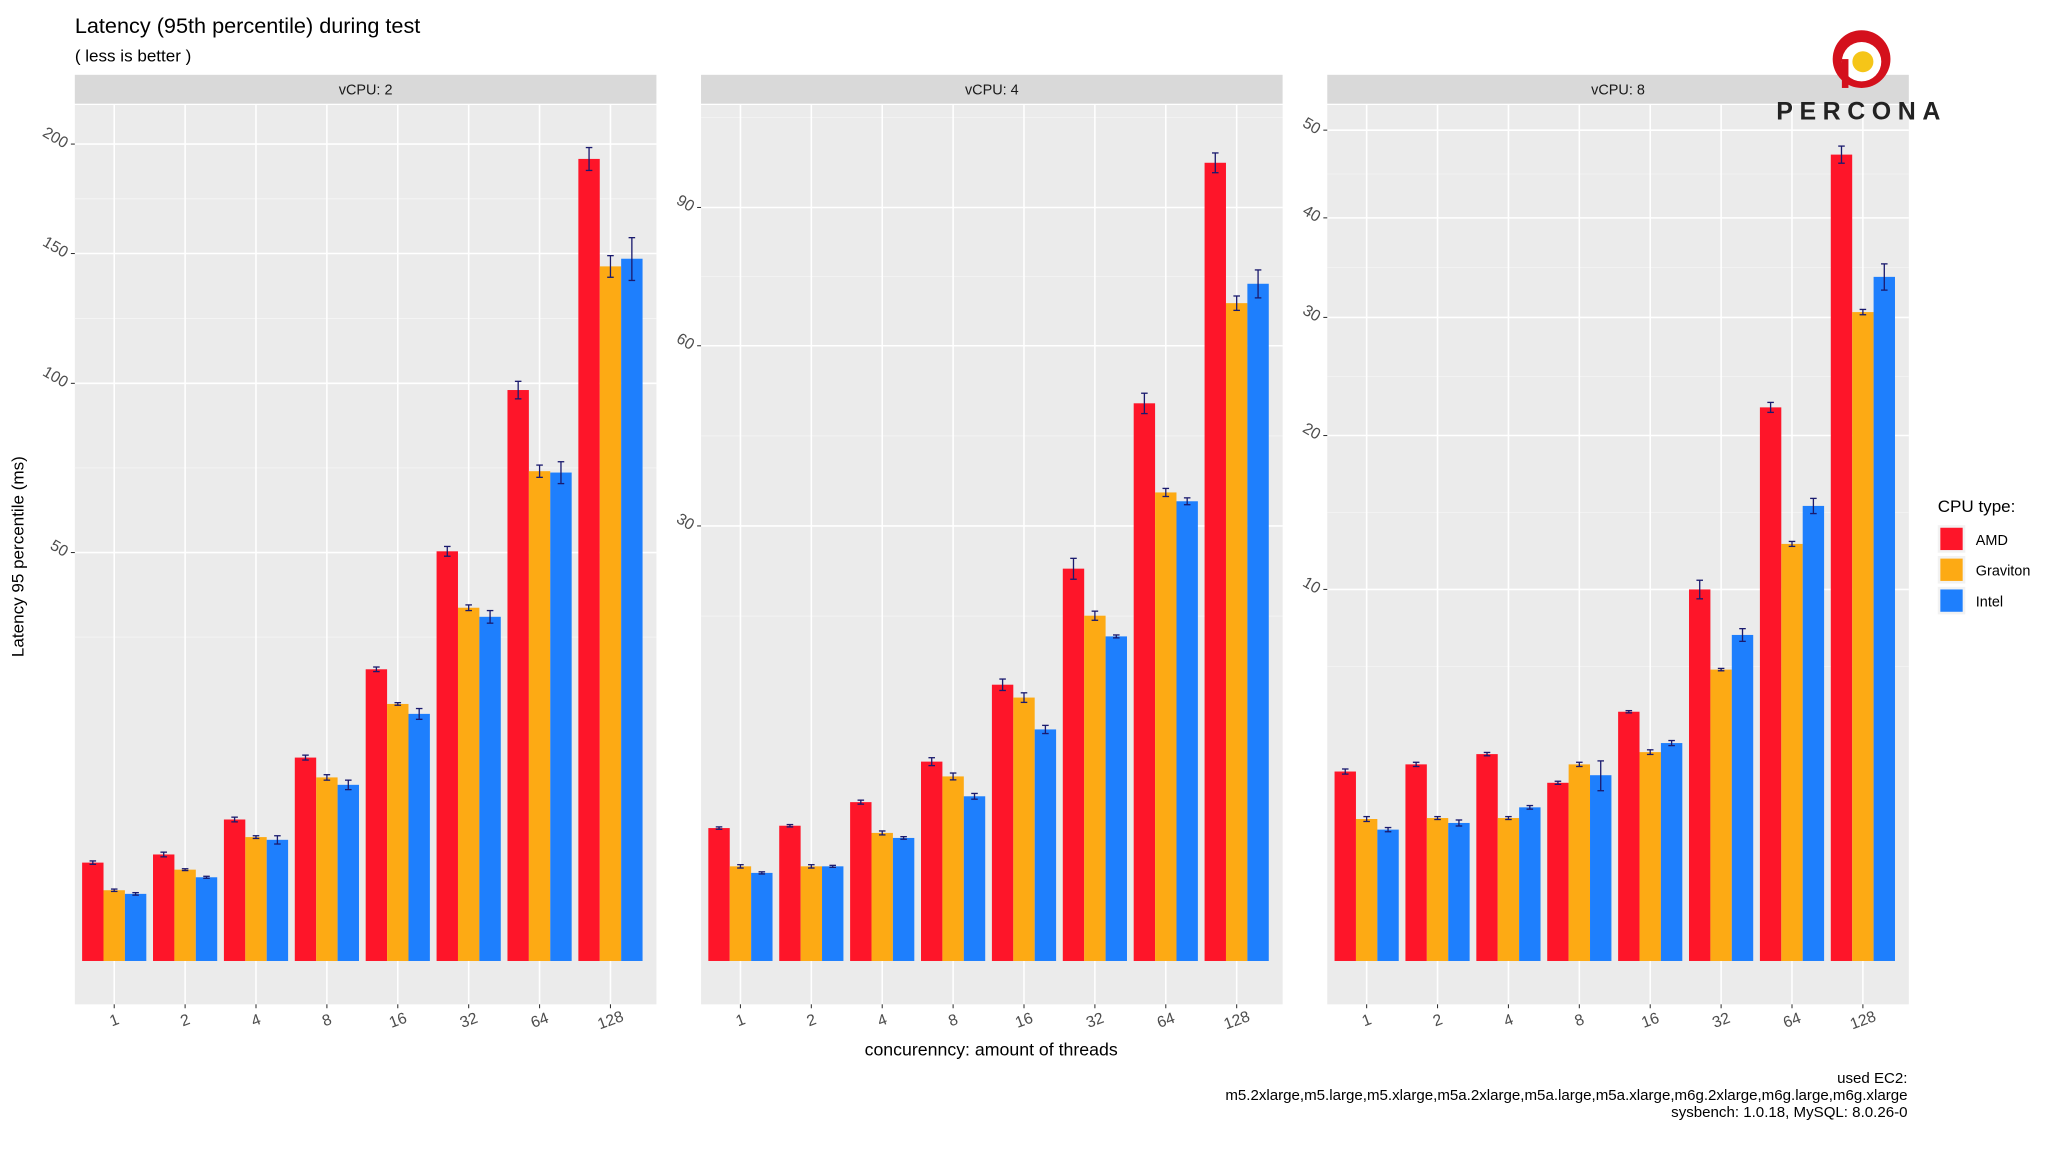  Describe the element at coordinates (1992, 541) in the screenshot. I see `legend-label: AMD` at that location.